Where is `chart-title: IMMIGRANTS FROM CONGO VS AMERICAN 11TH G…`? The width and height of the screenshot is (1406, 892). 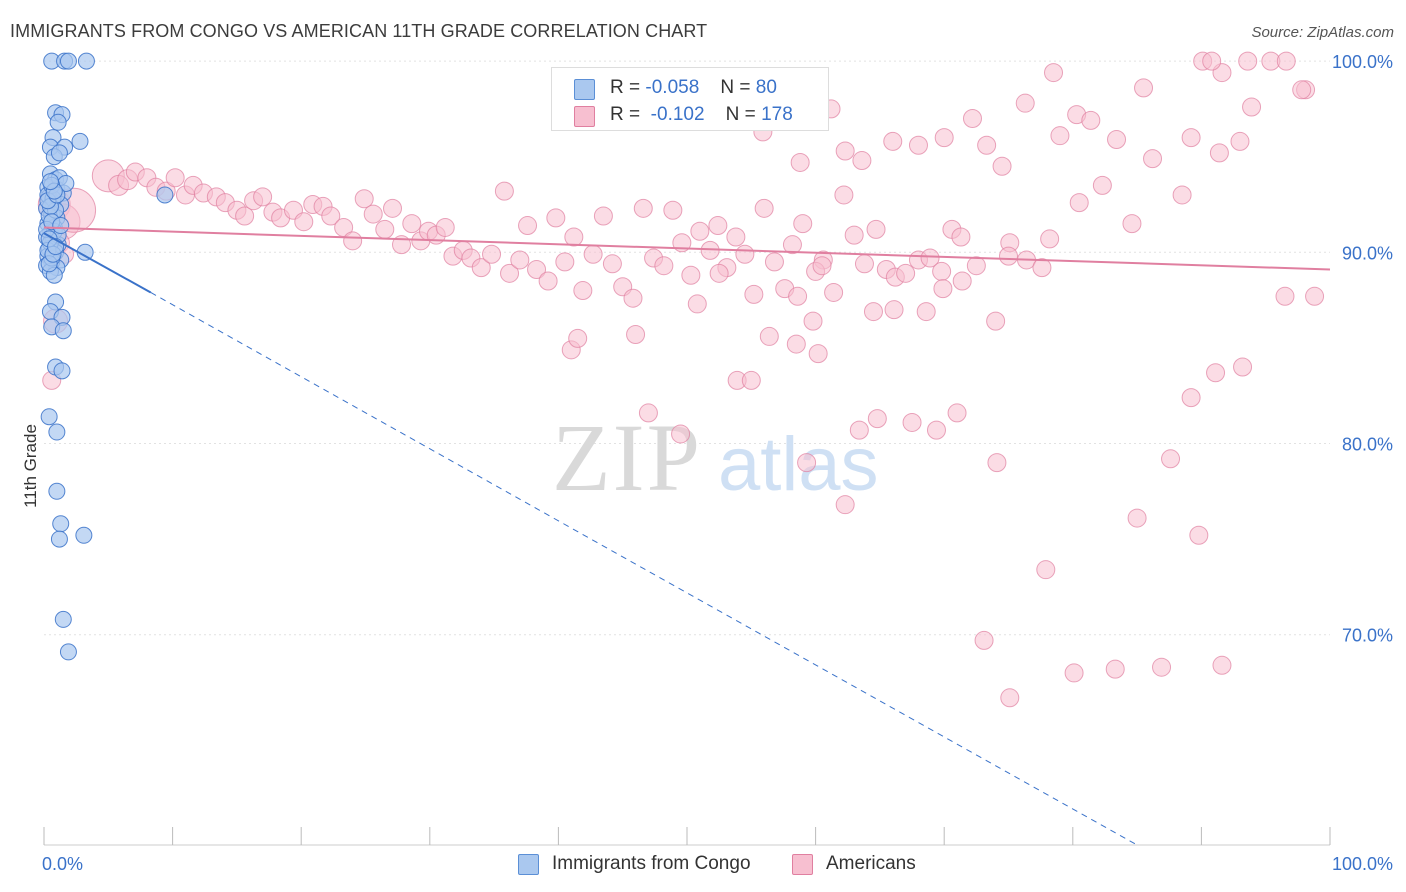 chart-title: IMMIGRANTS FROM CONGO VS AMERICAN 11TH G… is located at coordinates (359, 31).